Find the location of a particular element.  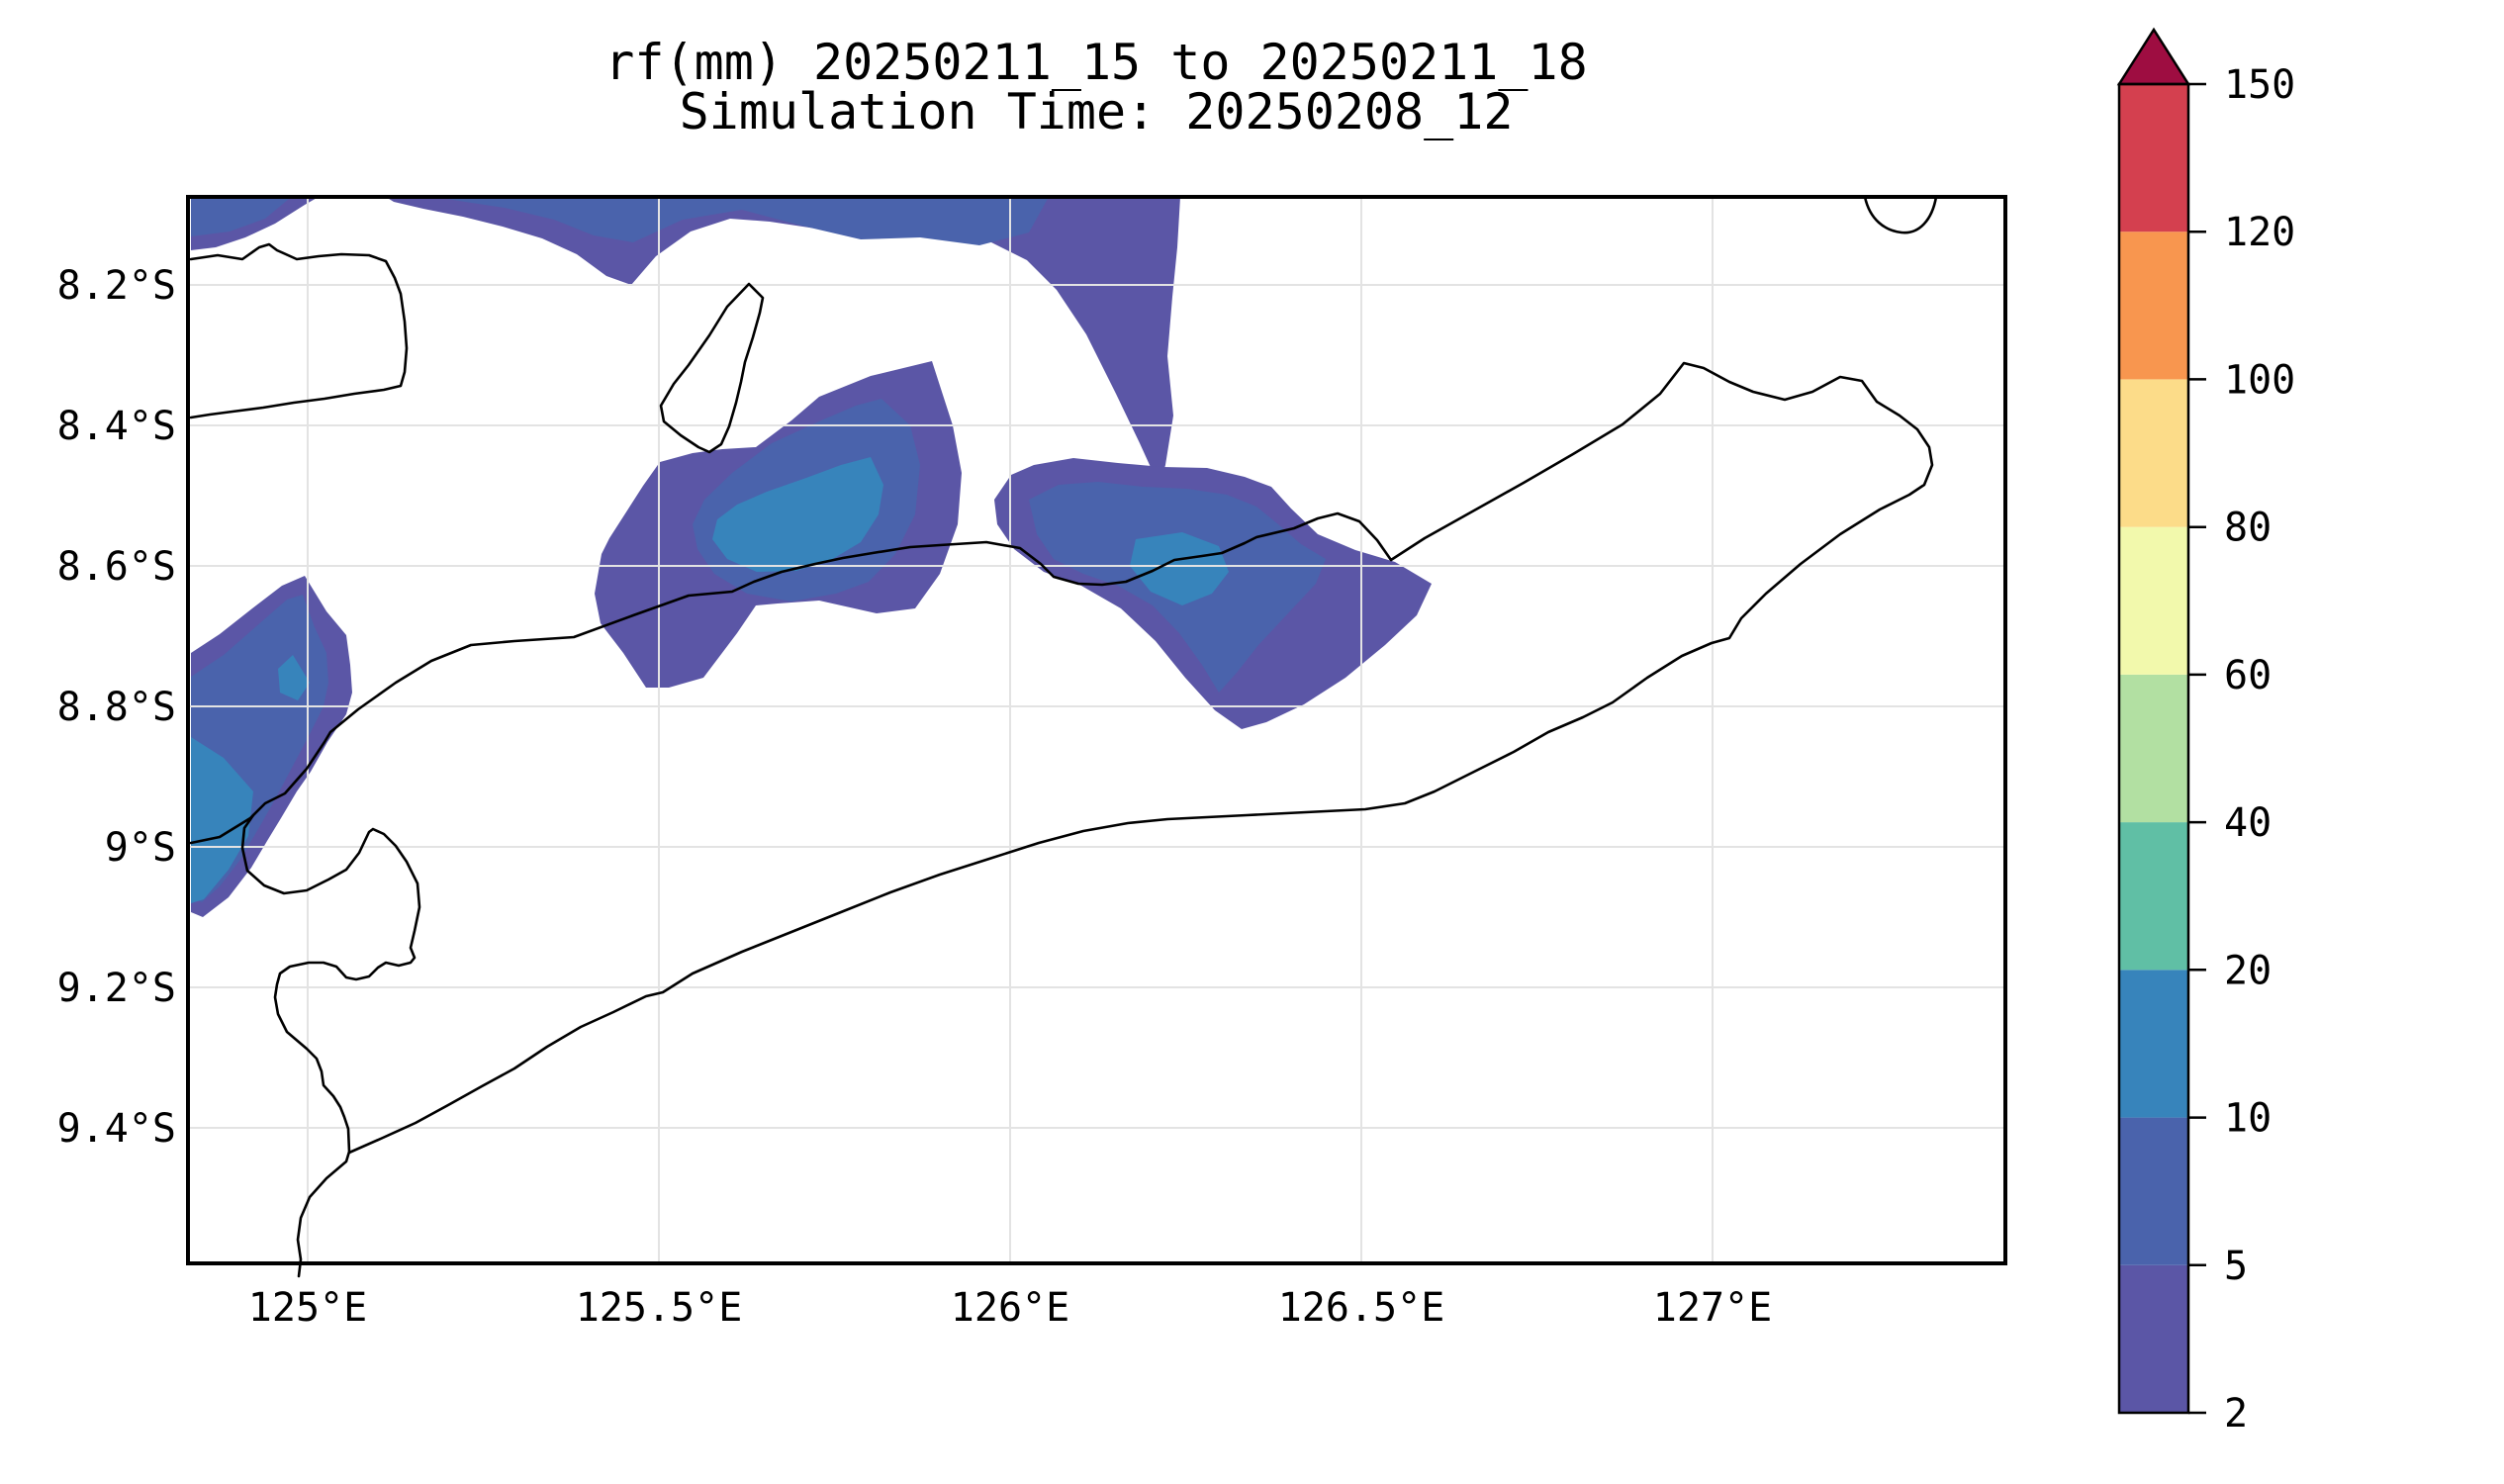

title-line-2: Simulation Time: 20250208_12 is located at coordinates (1097, 111).